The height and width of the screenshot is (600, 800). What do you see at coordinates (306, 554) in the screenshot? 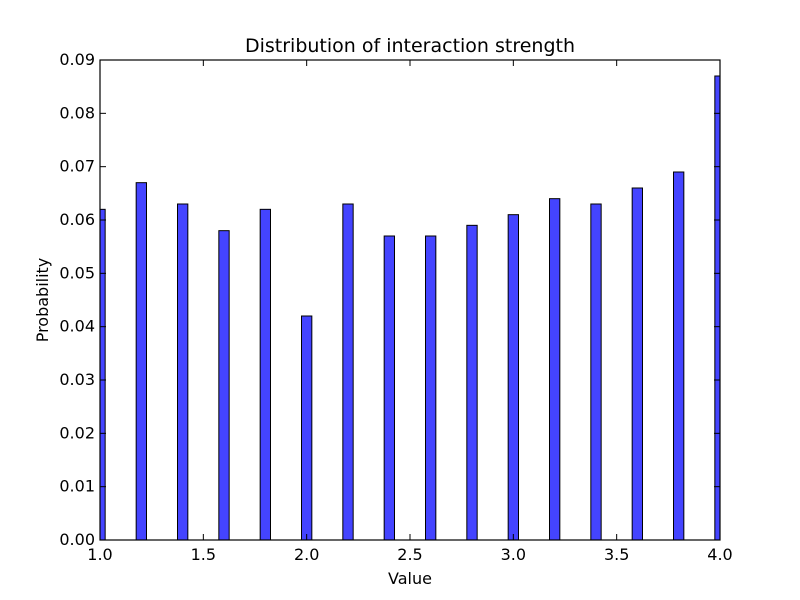
I see `x-tick-label: 2.0` at bounding box center [306, 554].